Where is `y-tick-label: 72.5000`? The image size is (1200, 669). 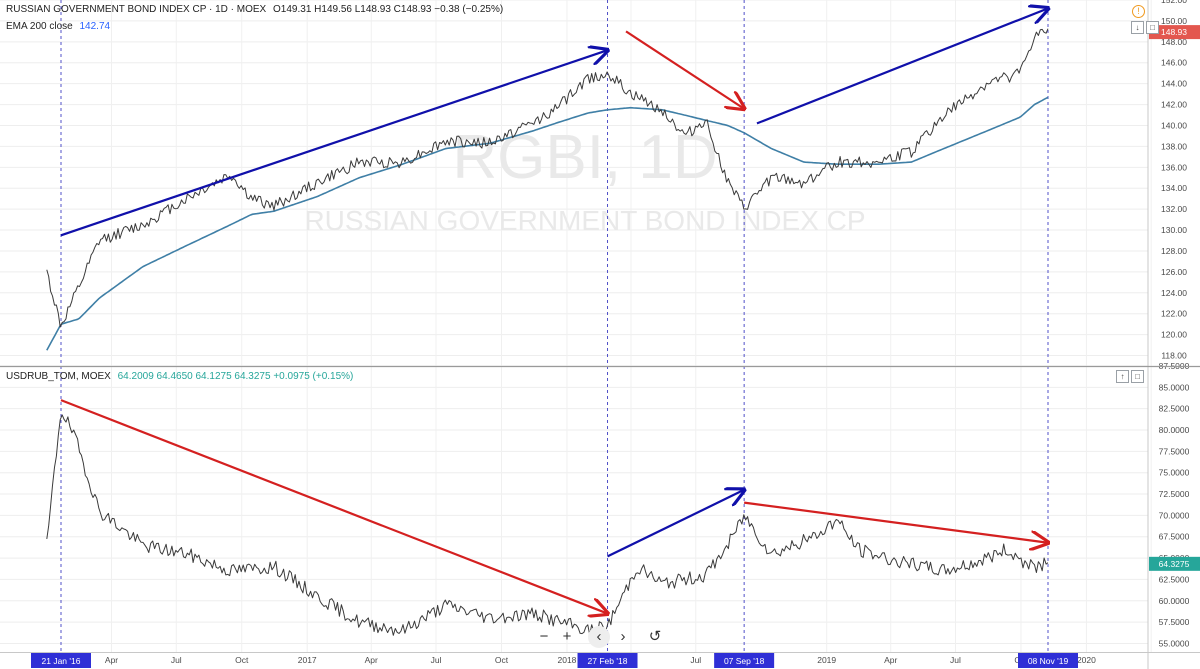 y-tick-label: 72.5000 is located at coordinates (1174, 494).